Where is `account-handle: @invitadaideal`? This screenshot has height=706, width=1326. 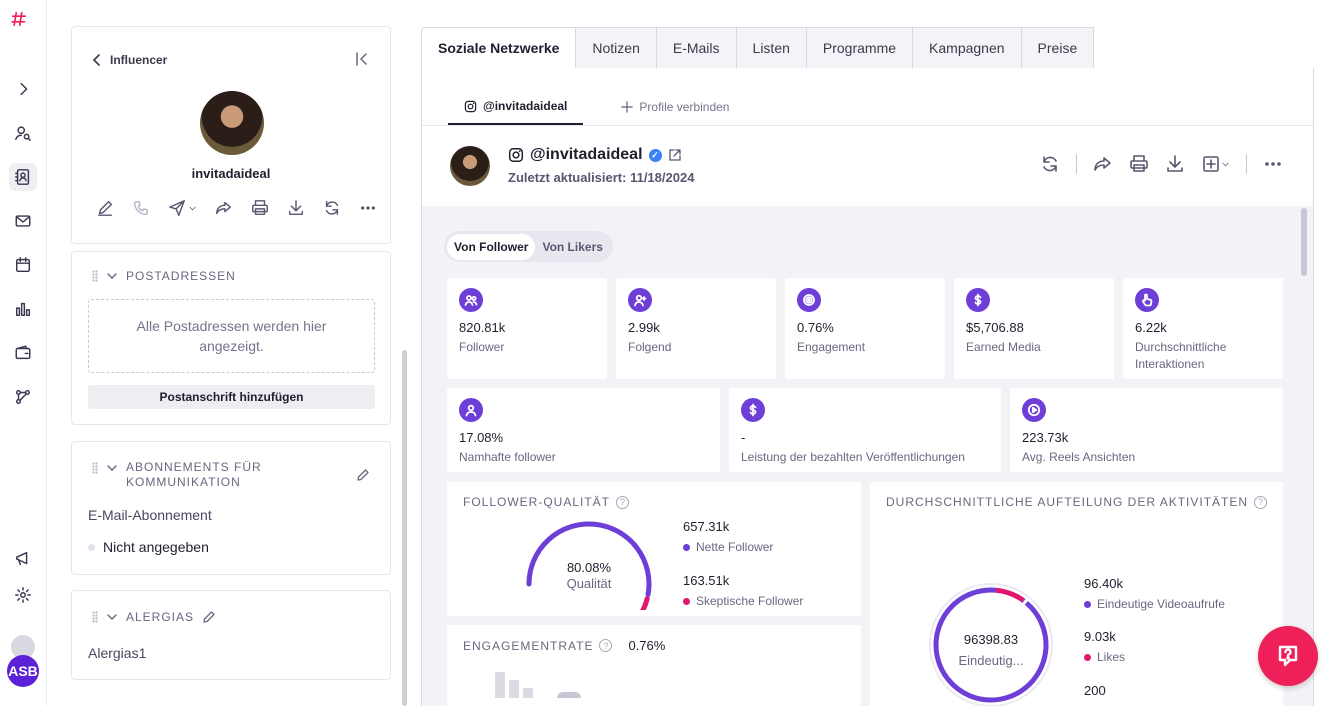
account-handle: @invitadaideal is located at coordinates (586, 154).